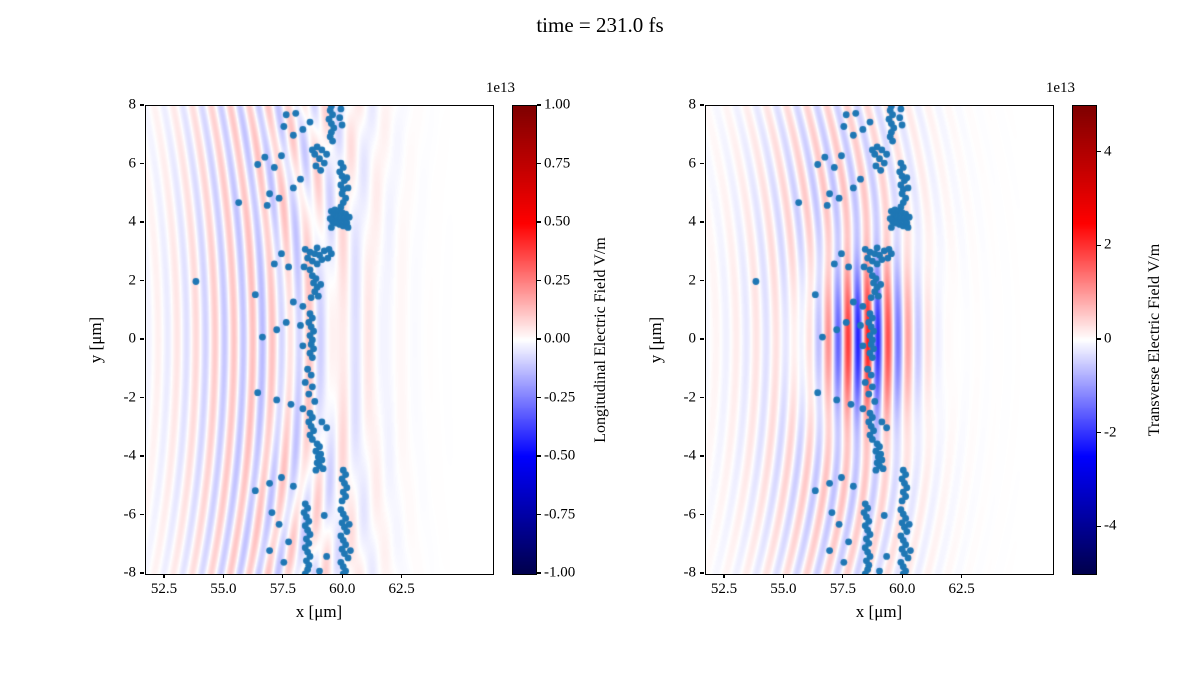  I want to click on colorbar-tick-label: 1.00, so click(557, 104).